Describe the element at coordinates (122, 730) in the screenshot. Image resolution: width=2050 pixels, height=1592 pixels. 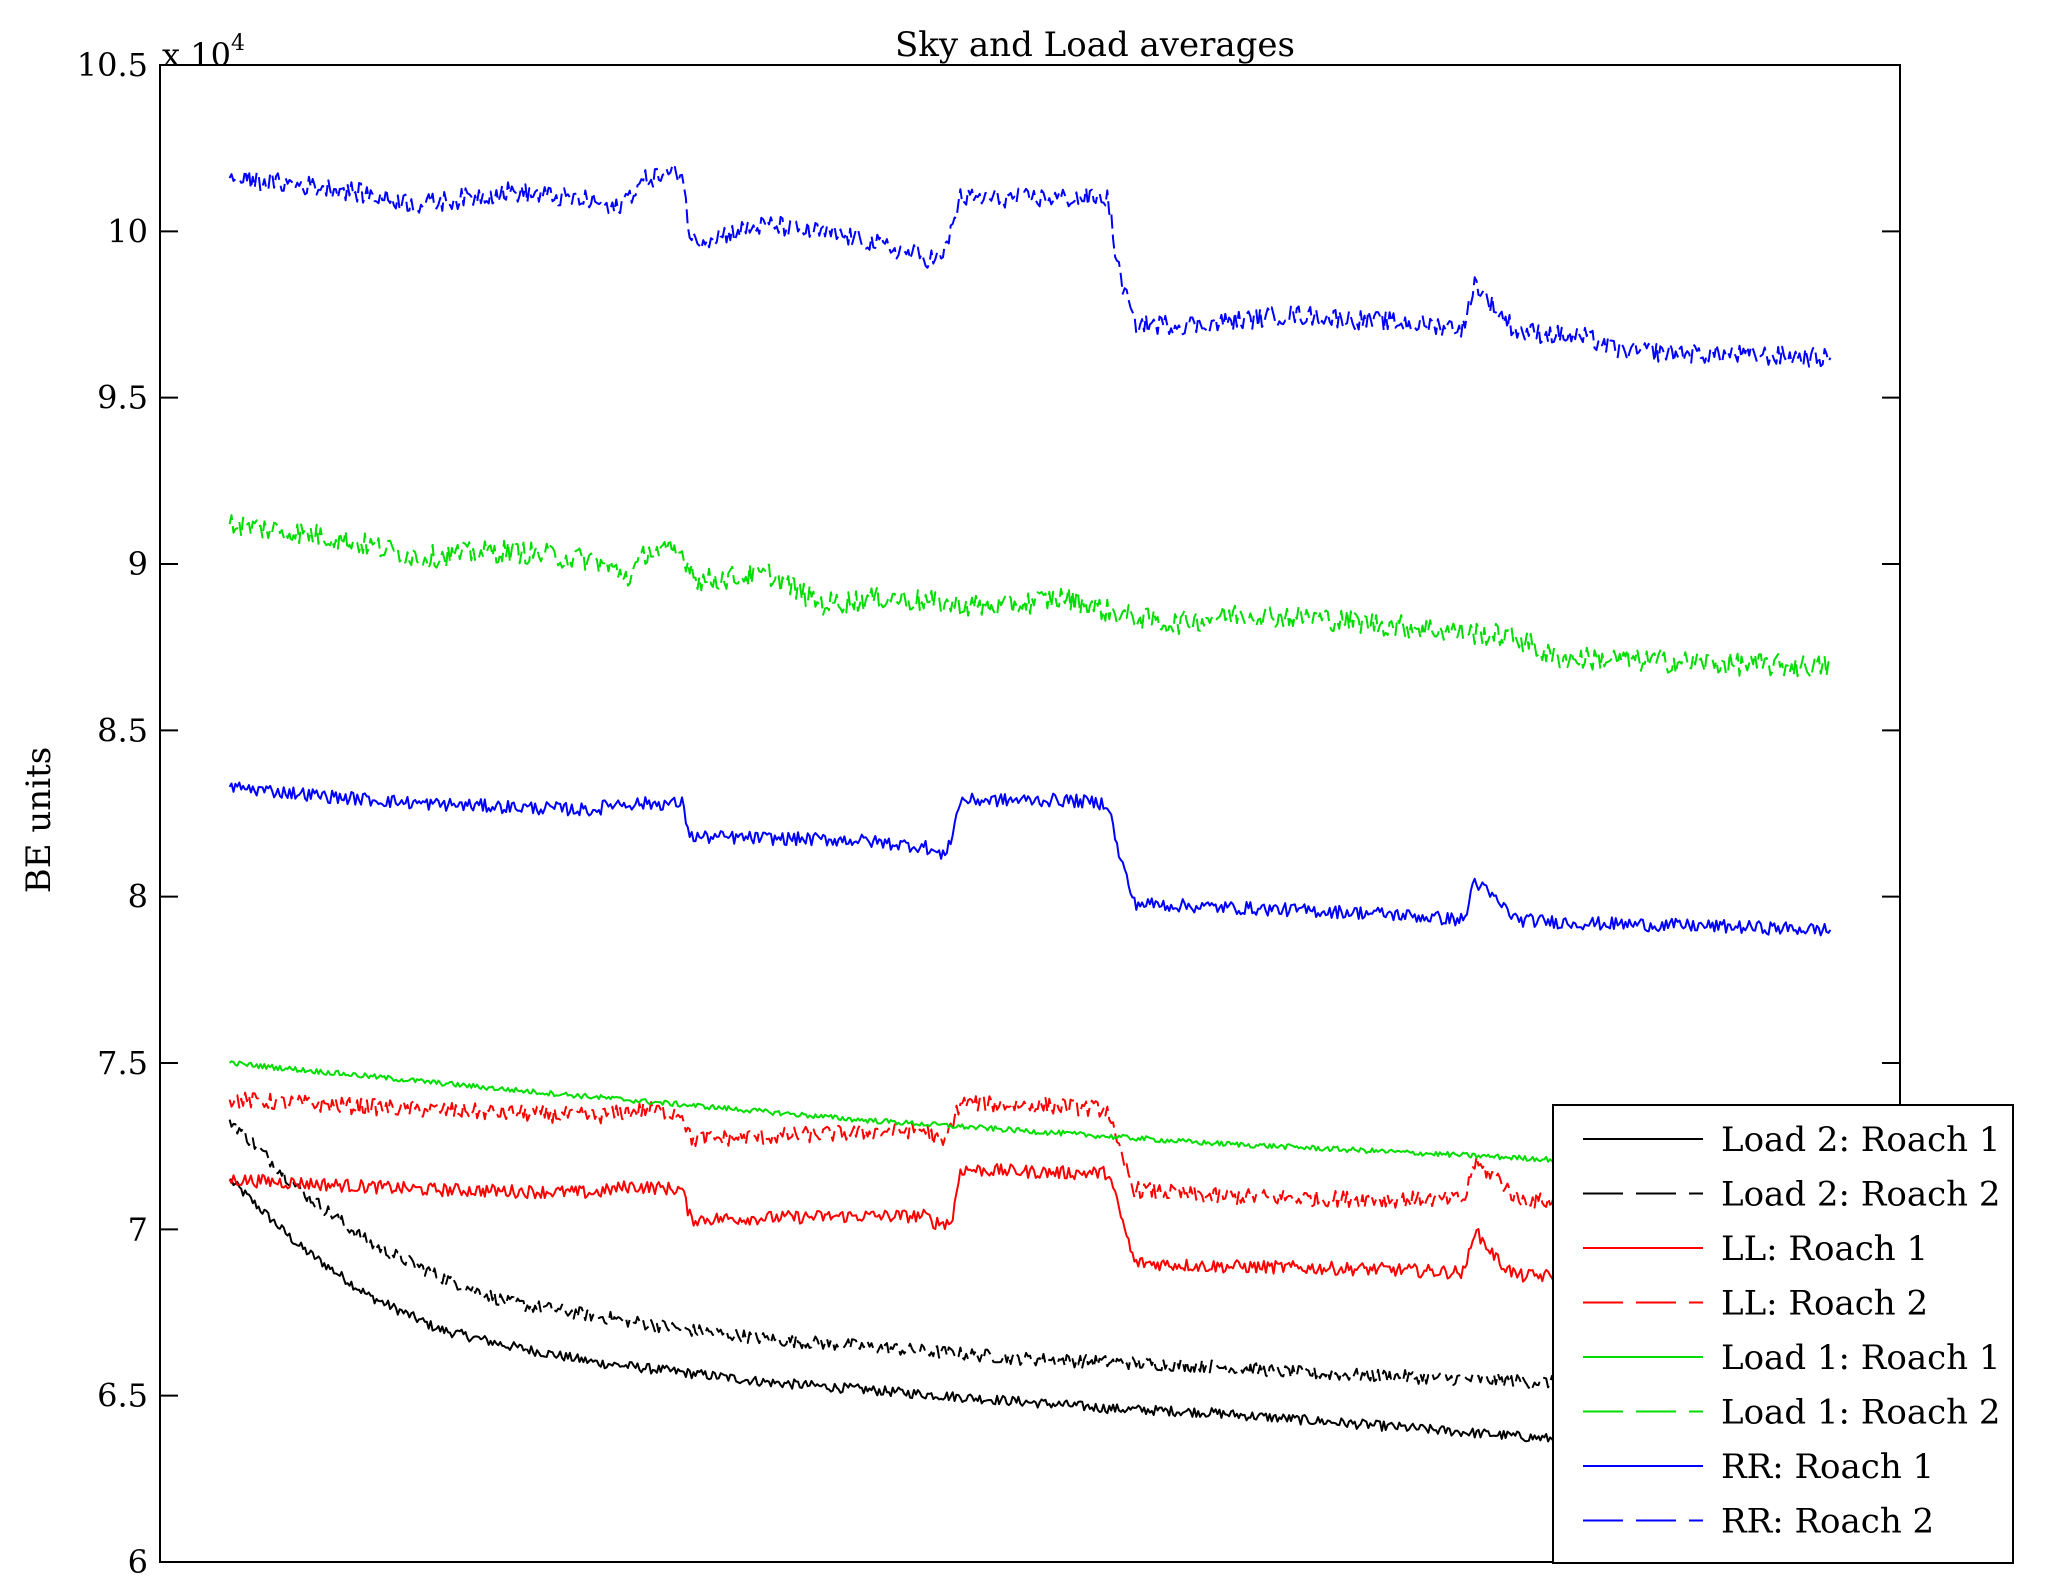
I see `y-tick-label: 8.5` at that location.